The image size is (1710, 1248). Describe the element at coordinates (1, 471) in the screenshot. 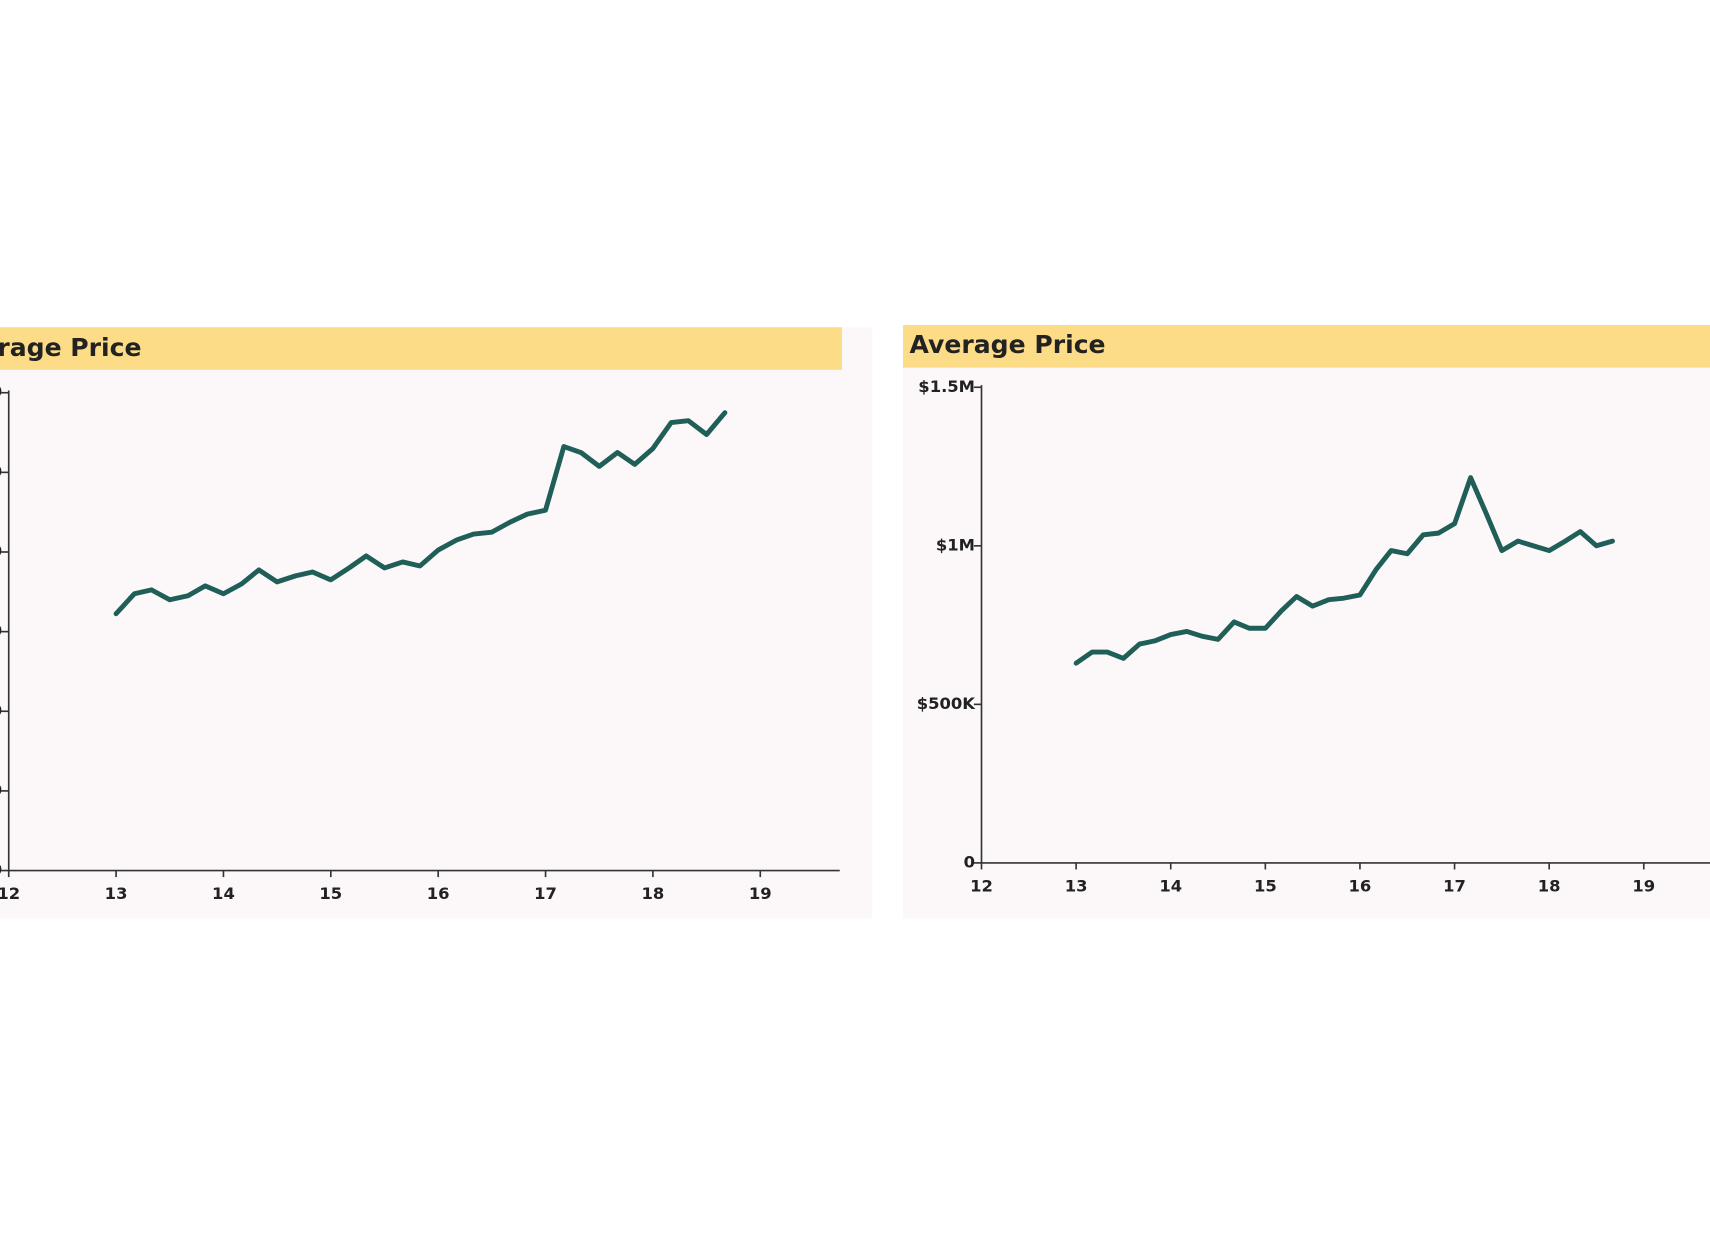

I see `y-tick-label: 1000000` at that location.